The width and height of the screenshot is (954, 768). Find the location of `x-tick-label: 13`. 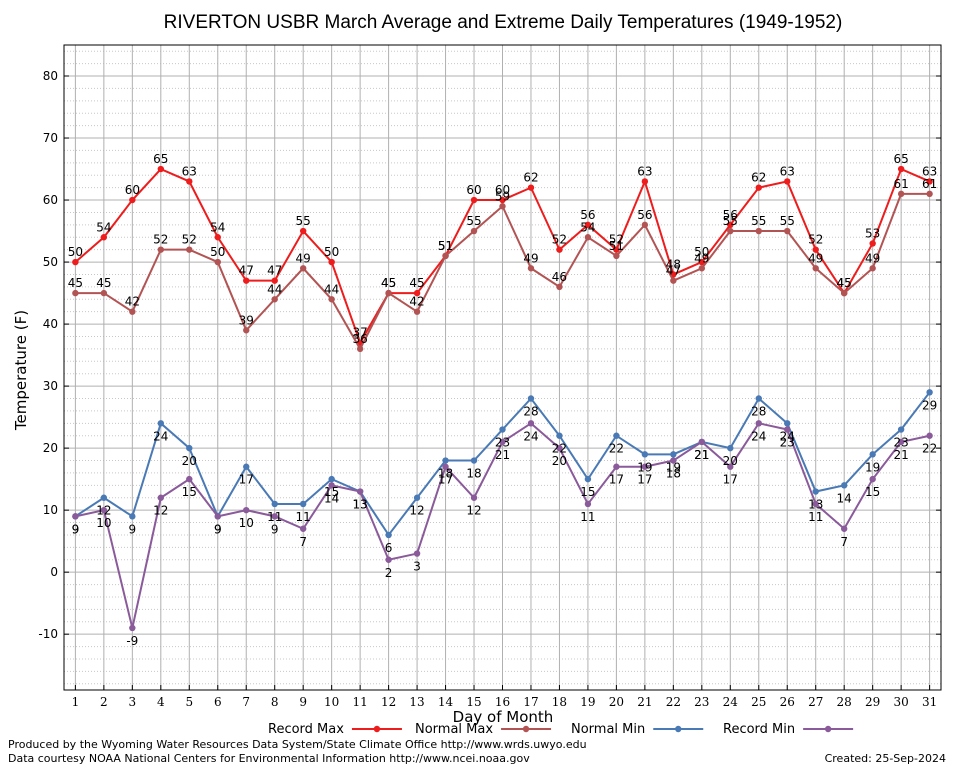

x-tick-label: 13 is located at coordinates (416, 702).